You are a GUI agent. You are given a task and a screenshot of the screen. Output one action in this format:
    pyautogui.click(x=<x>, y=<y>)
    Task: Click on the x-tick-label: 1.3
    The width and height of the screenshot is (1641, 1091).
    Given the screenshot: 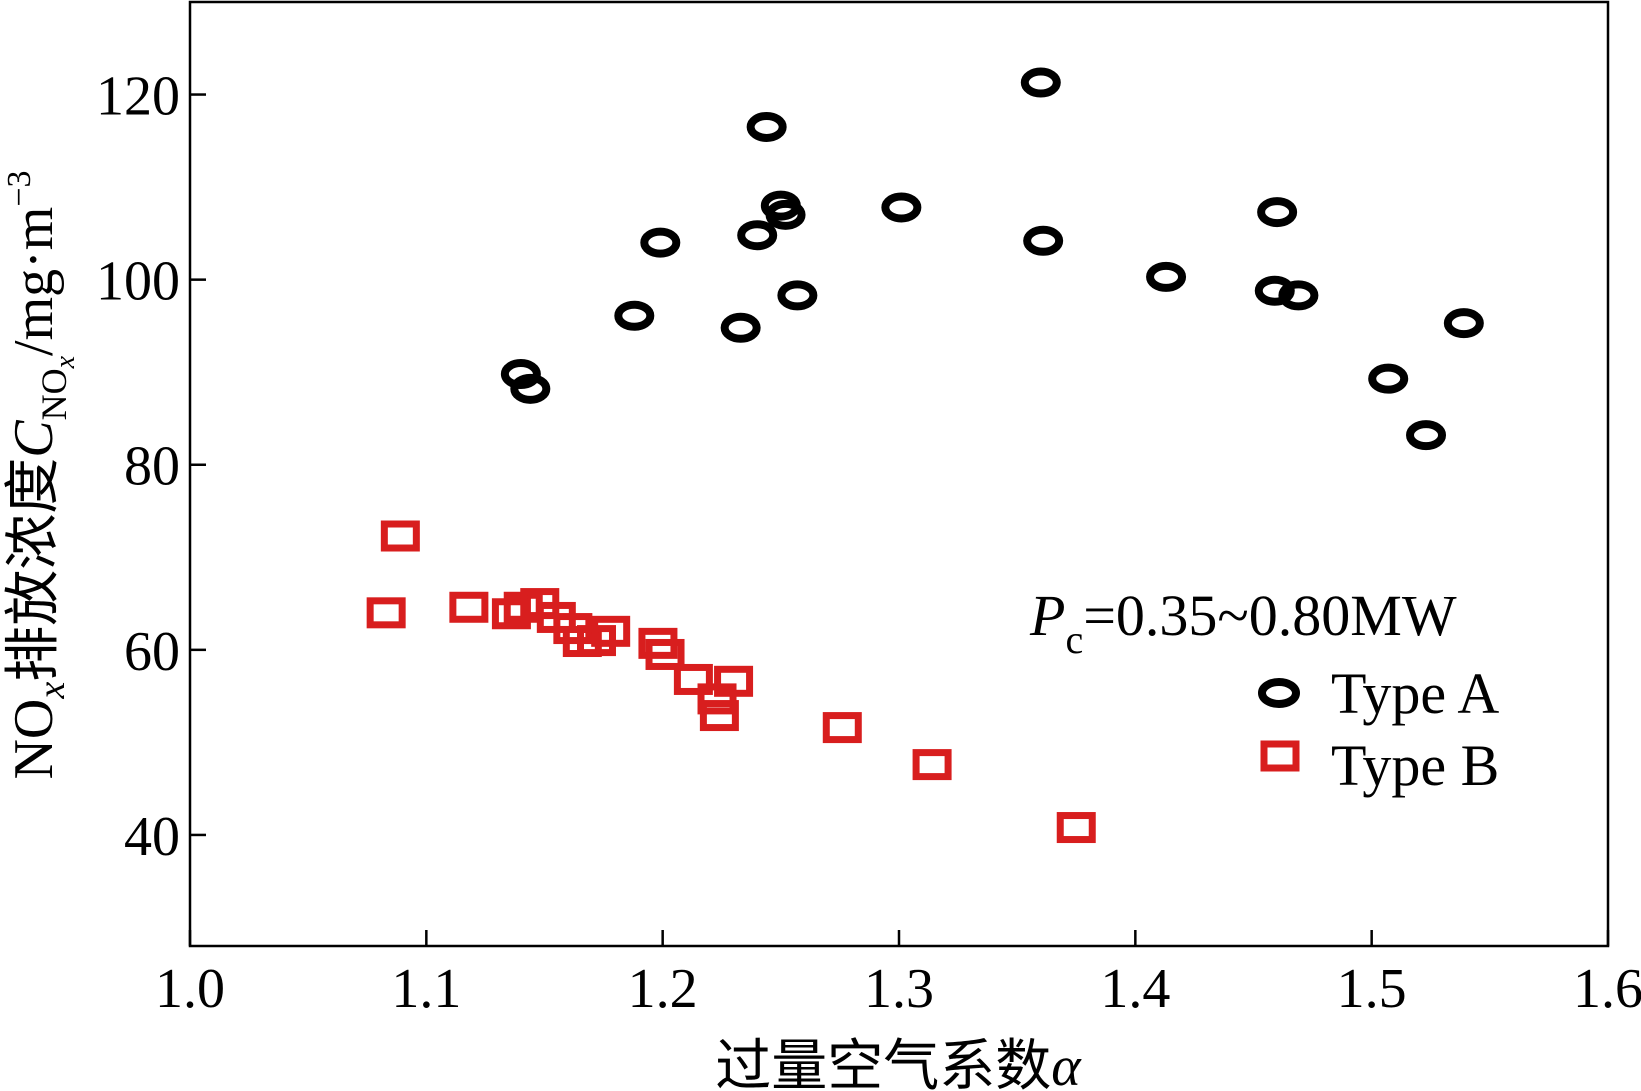 What is the action you would take?
    pyautogui.click(x=899, y=989)
    